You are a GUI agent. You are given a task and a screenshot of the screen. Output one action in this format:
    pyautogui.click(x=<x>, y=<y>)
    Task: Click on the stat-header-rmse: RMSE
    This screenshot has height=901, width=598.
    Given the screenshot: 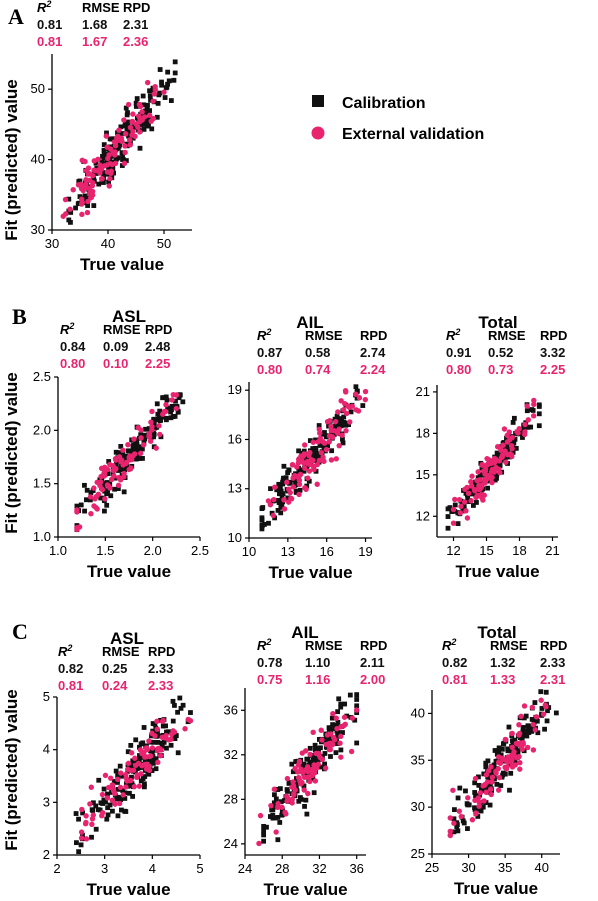 What is the action you would take?
    pyautogui.click(x=509, y=645)
    